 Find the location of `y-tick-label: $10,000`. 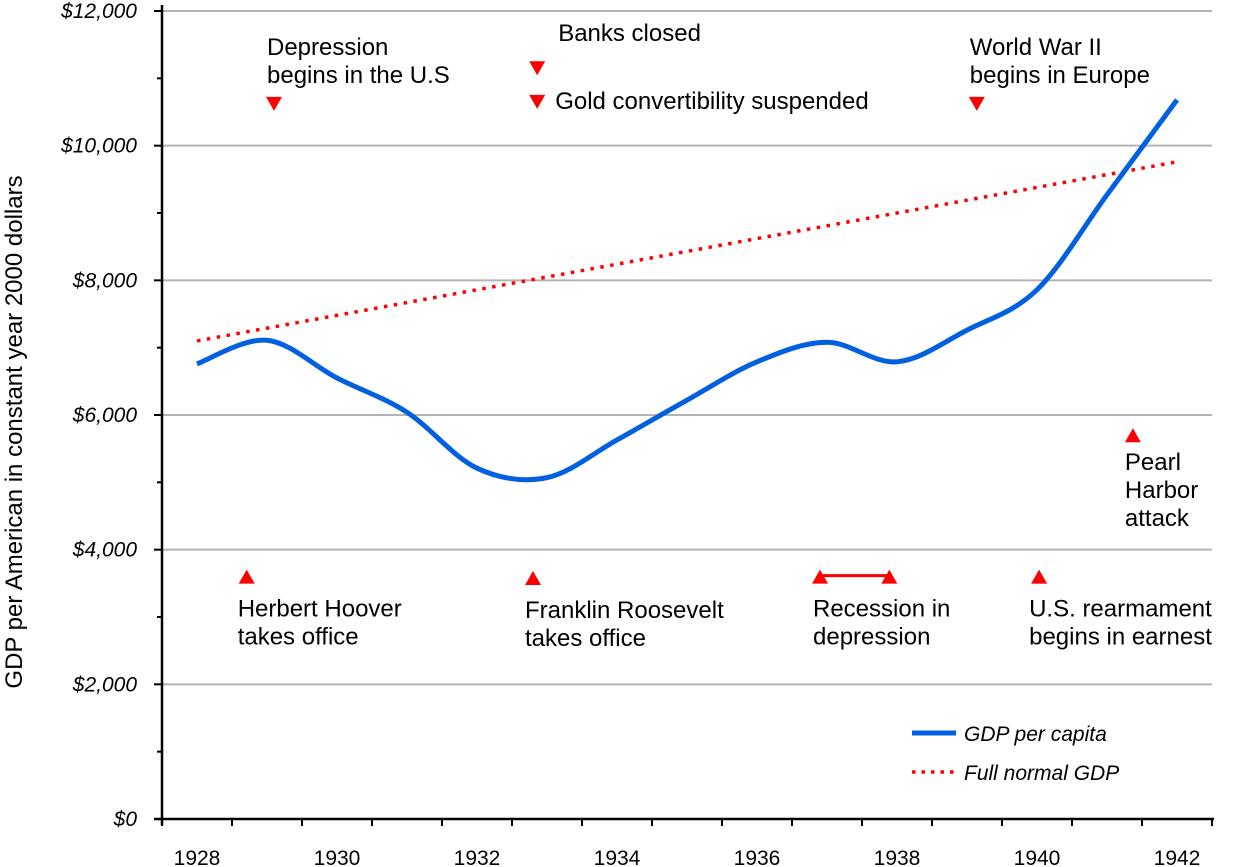

y-tick-label: $10,000 is located at coordinates (98, 146).